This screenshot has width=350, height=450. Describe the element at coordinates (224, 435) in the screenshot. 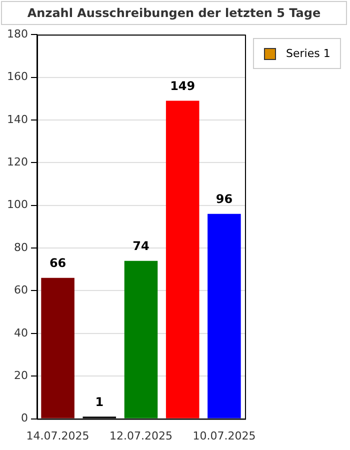

I see `x-tick-label: 10.07.2025` at that location.